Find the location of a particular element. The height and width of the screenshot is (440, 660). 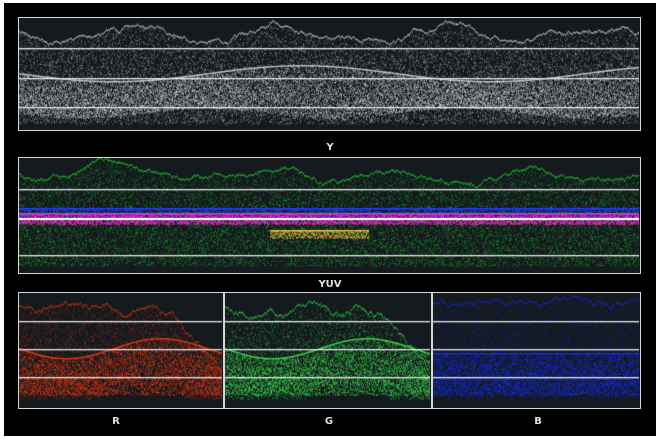

blue-waveform-trace is located at coordinates (536, 350).